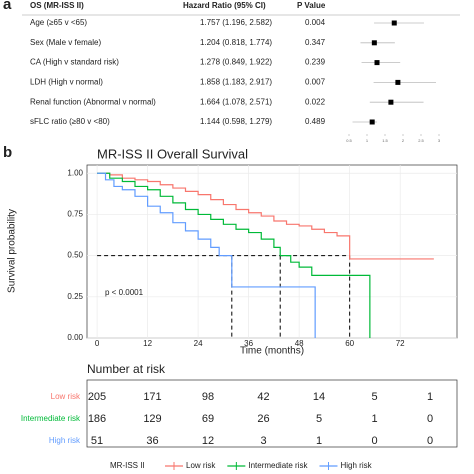 The height and width of the screenshot is (474, 474). Describe the element at coordinates (421, 140) in the screenshot. I see `x-tick-label: 2.5` at that location.